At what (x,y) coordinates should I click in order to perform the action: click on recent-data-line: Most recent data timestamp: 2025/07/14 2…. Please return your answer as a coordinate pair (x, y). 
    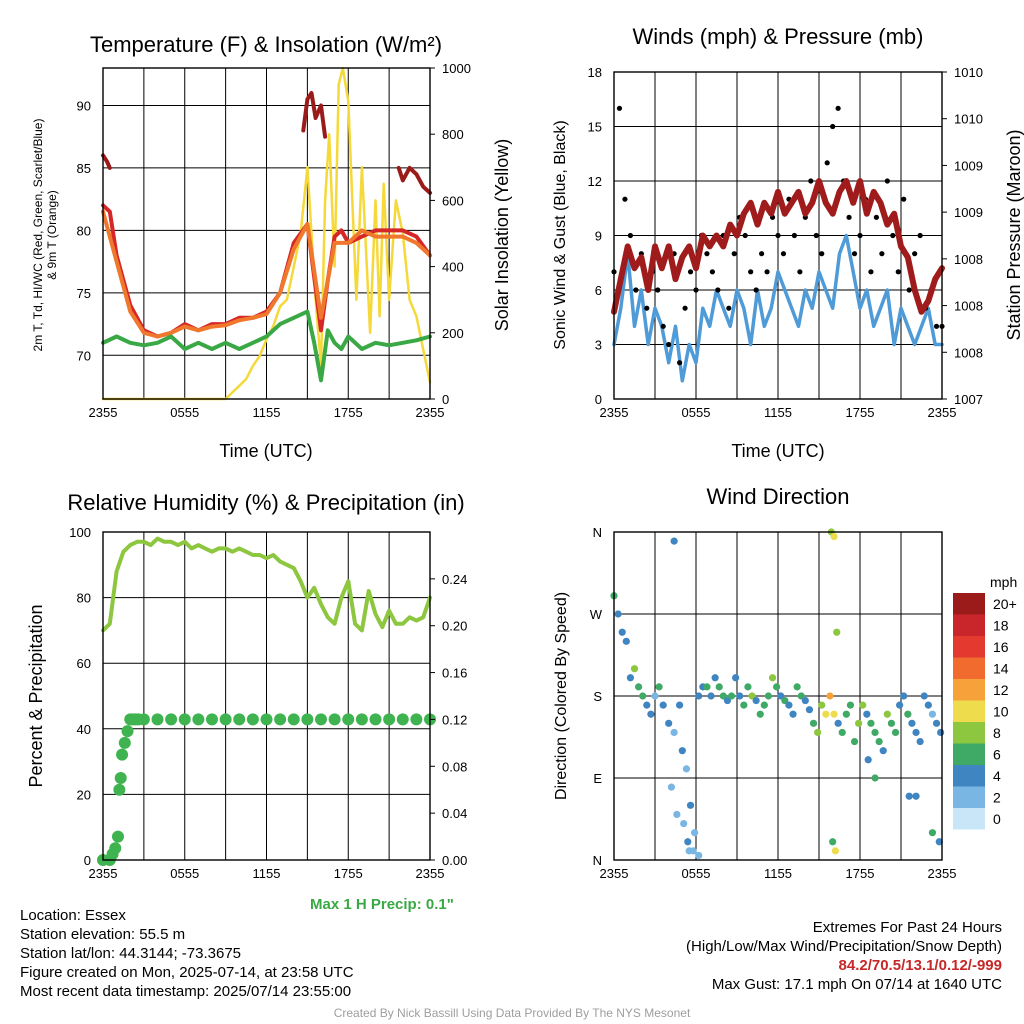
    Looking at the image, I should click on (186, 991).